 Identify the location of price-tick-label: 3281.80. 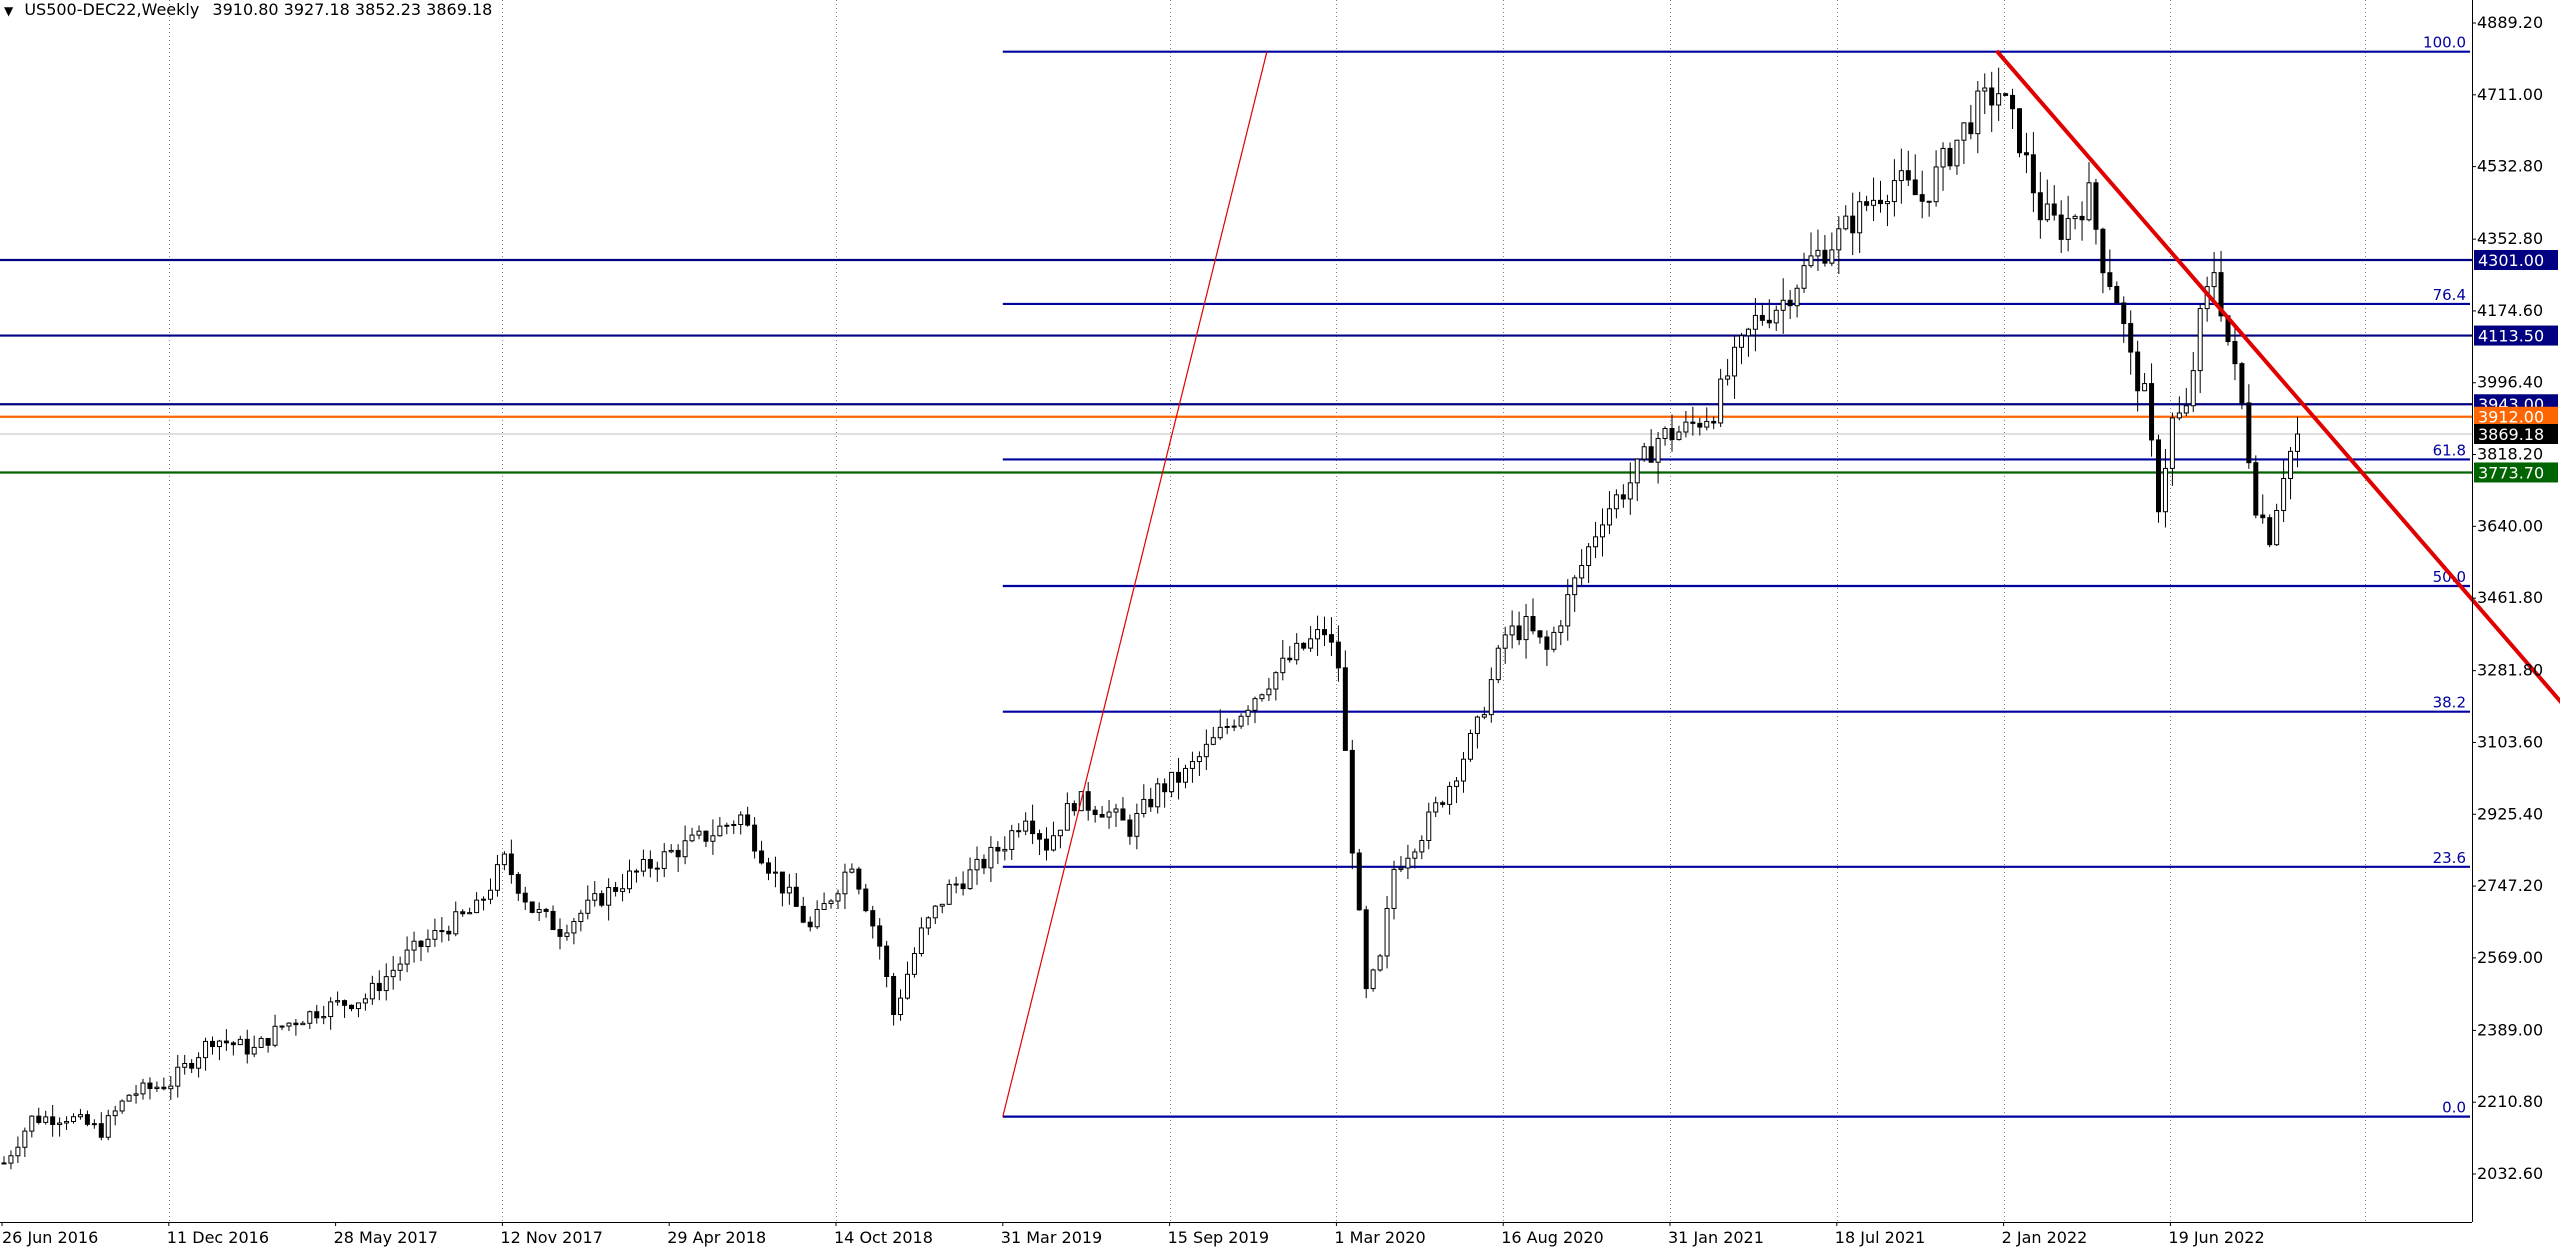
(2510, 670).